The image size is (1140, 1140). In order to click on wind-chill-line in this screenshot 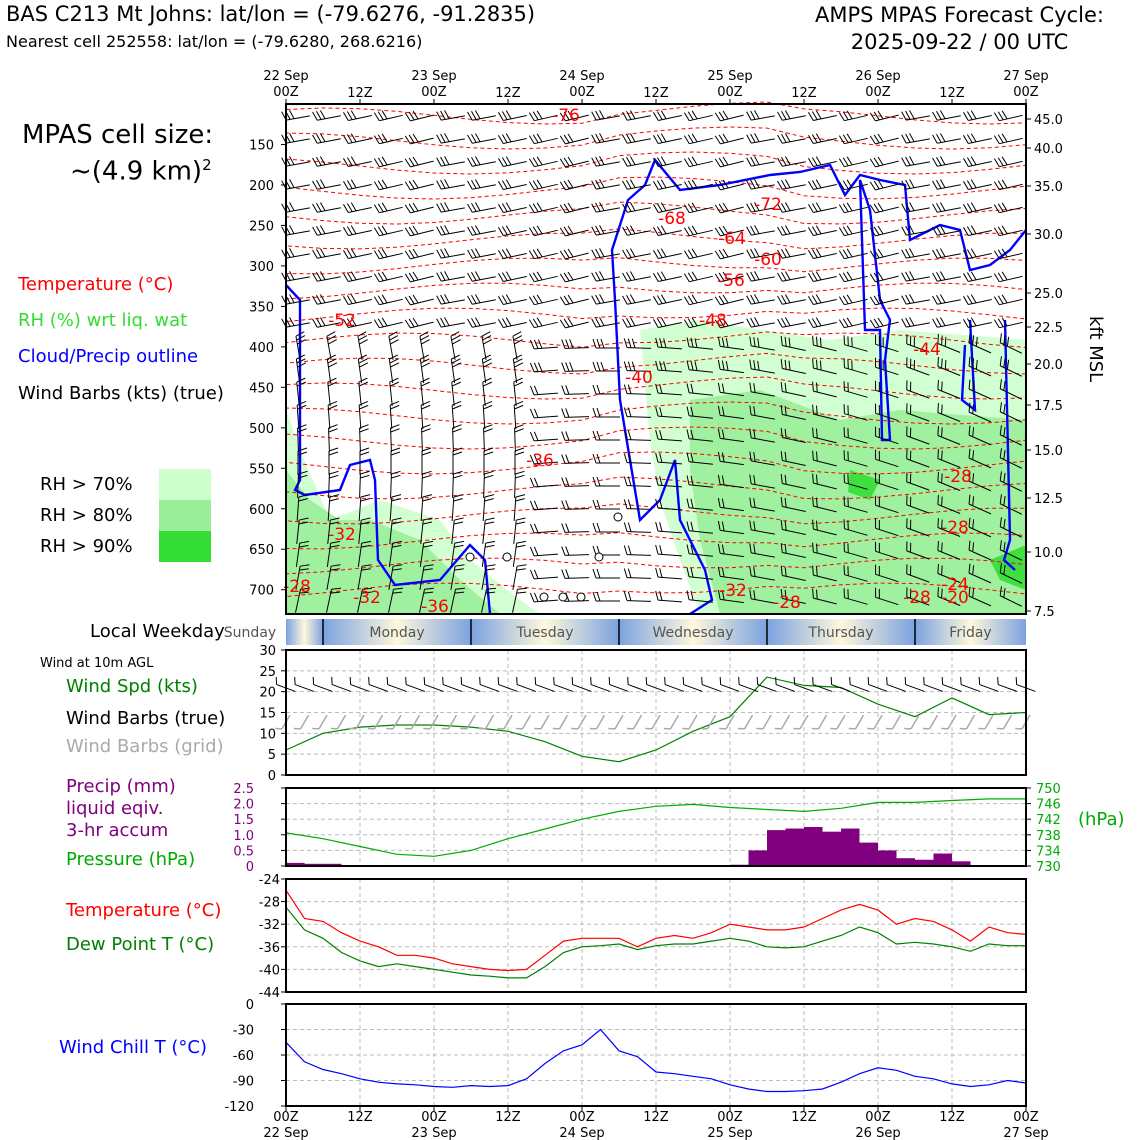, I will do `click(656, 1060)`.